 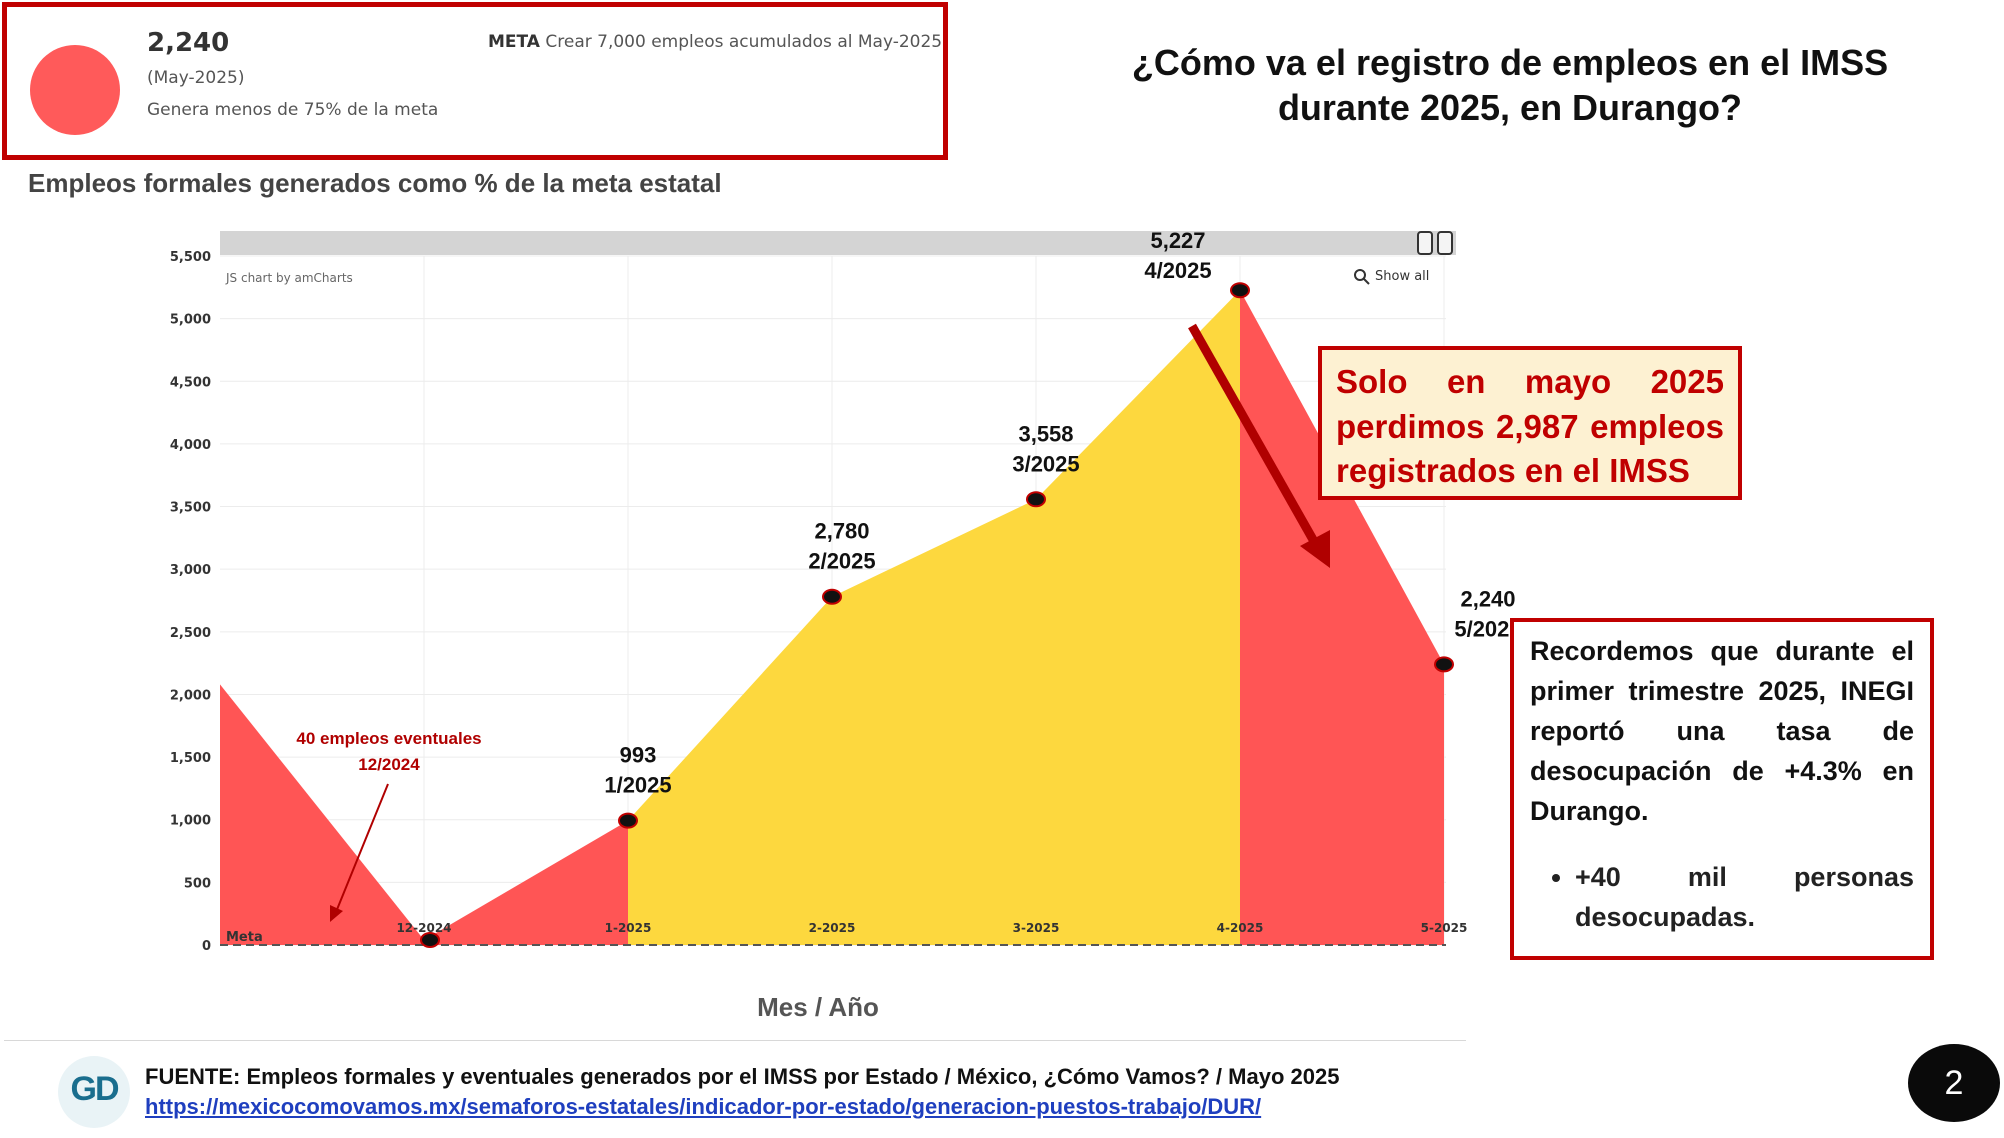 What do you see at coordinates (389, 764) in the screenshot?
I see `annotation-period: 12/2024` at bounding box center [389, 764].